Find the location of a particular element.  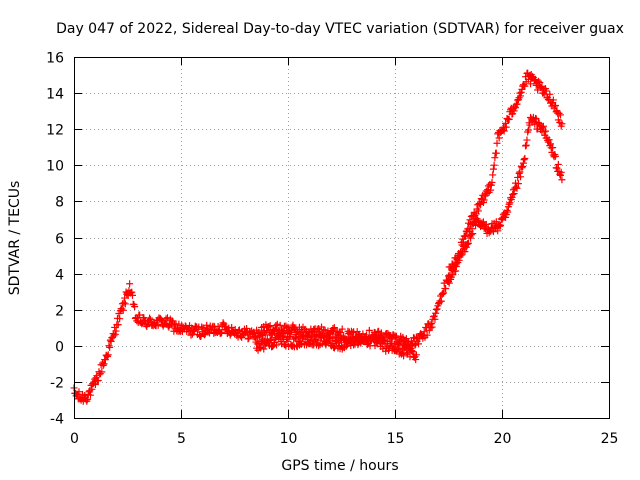

y-tick-label: 8 is located at coordinates (59, 203).